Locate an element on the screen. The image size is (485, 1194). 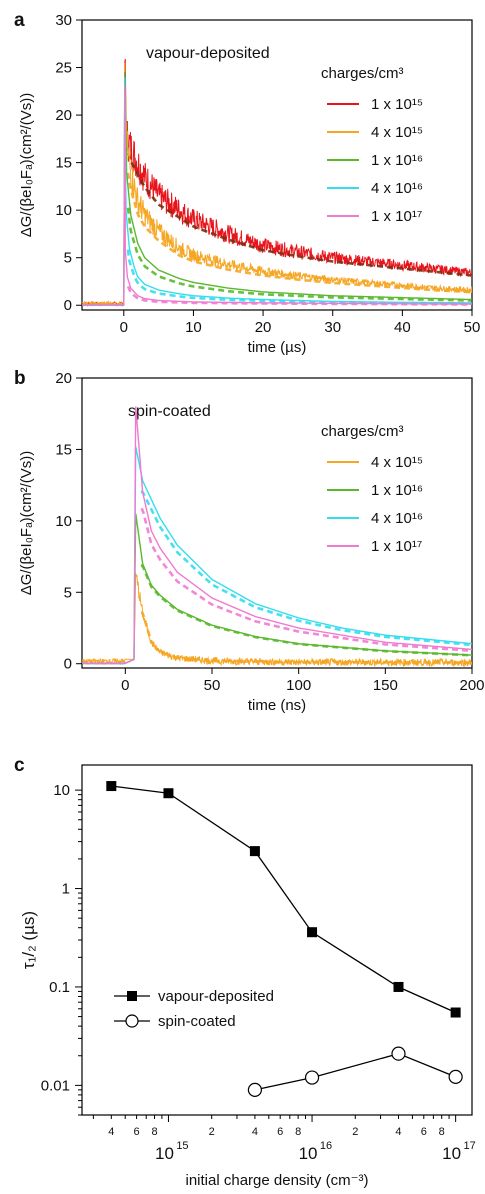
x-major-tick-exponent: 15 is located at coordinates (182, 1146).